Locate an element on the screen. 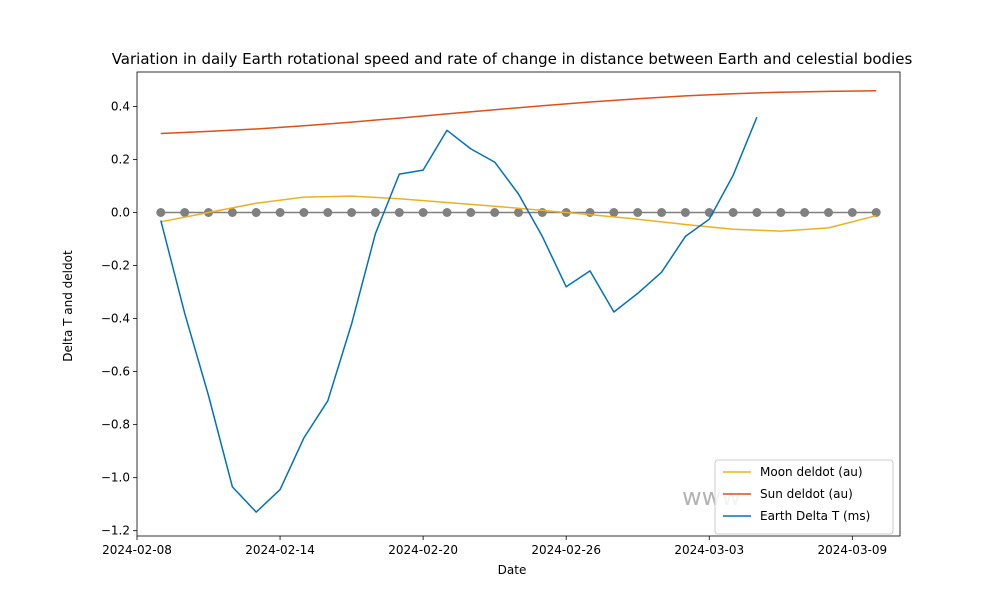 This screenshot has height=600, width=1000. y-tick-label: −1.0 is located at coordinates (115, 478).